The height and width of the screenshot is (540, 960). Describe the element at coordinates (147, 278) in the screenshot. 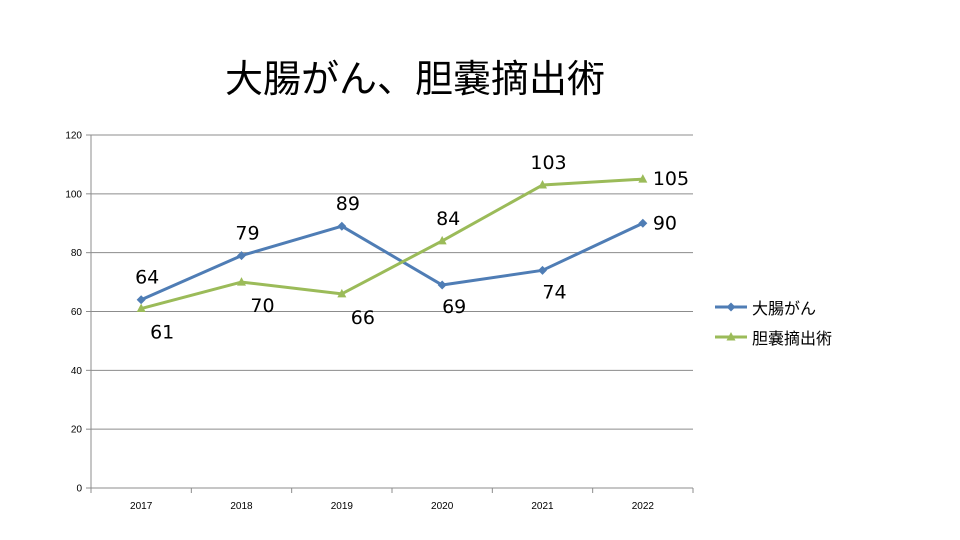

I see `data-label-0-0: 64` at that location.